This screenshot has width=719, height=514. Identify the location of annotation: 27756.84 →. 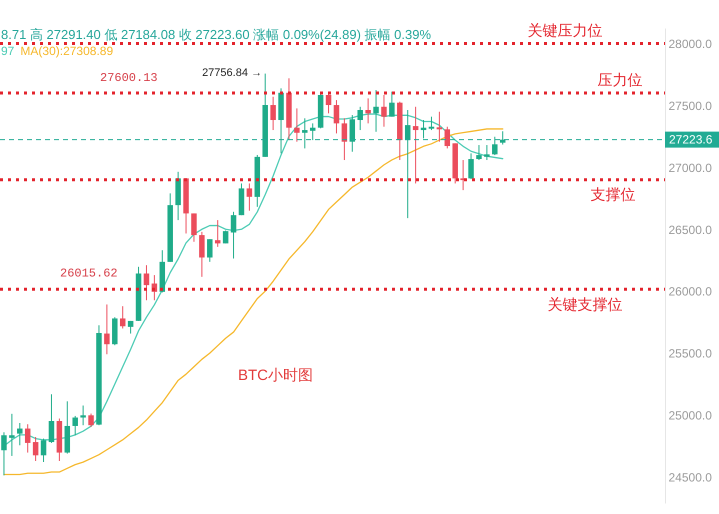
(232, 73).